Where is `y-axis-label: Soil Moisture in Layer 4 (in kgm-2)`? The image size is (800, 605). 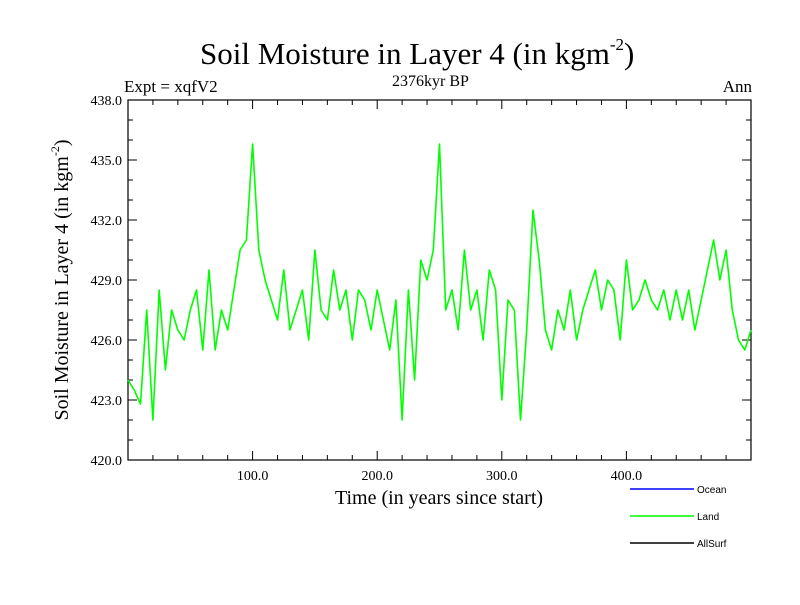
y-axis-label: Soil Moisture in Layer 4 (in kgm-2) is located at coordinates (60, 279).